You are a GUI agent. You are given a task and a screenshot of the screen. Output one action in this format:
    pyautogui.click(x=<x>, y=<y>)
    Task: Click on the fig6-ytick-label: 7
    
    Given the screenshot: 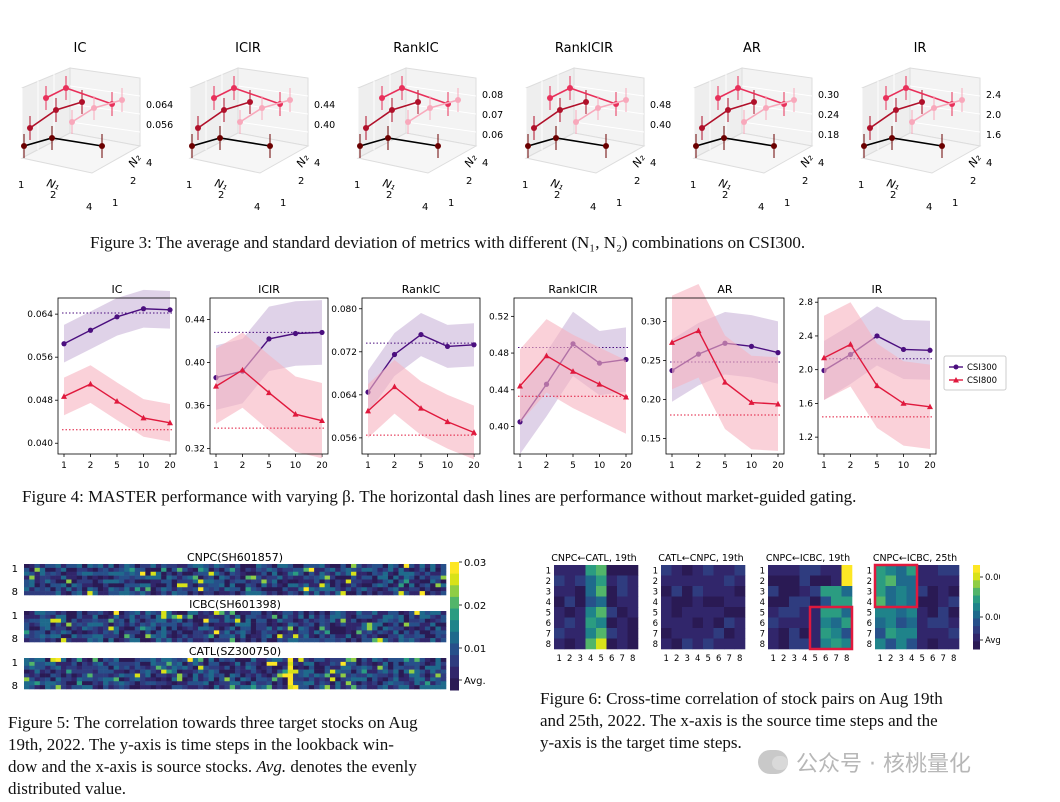 What is the action you would take?
    pyautogui.click(x=655, y=634)
    